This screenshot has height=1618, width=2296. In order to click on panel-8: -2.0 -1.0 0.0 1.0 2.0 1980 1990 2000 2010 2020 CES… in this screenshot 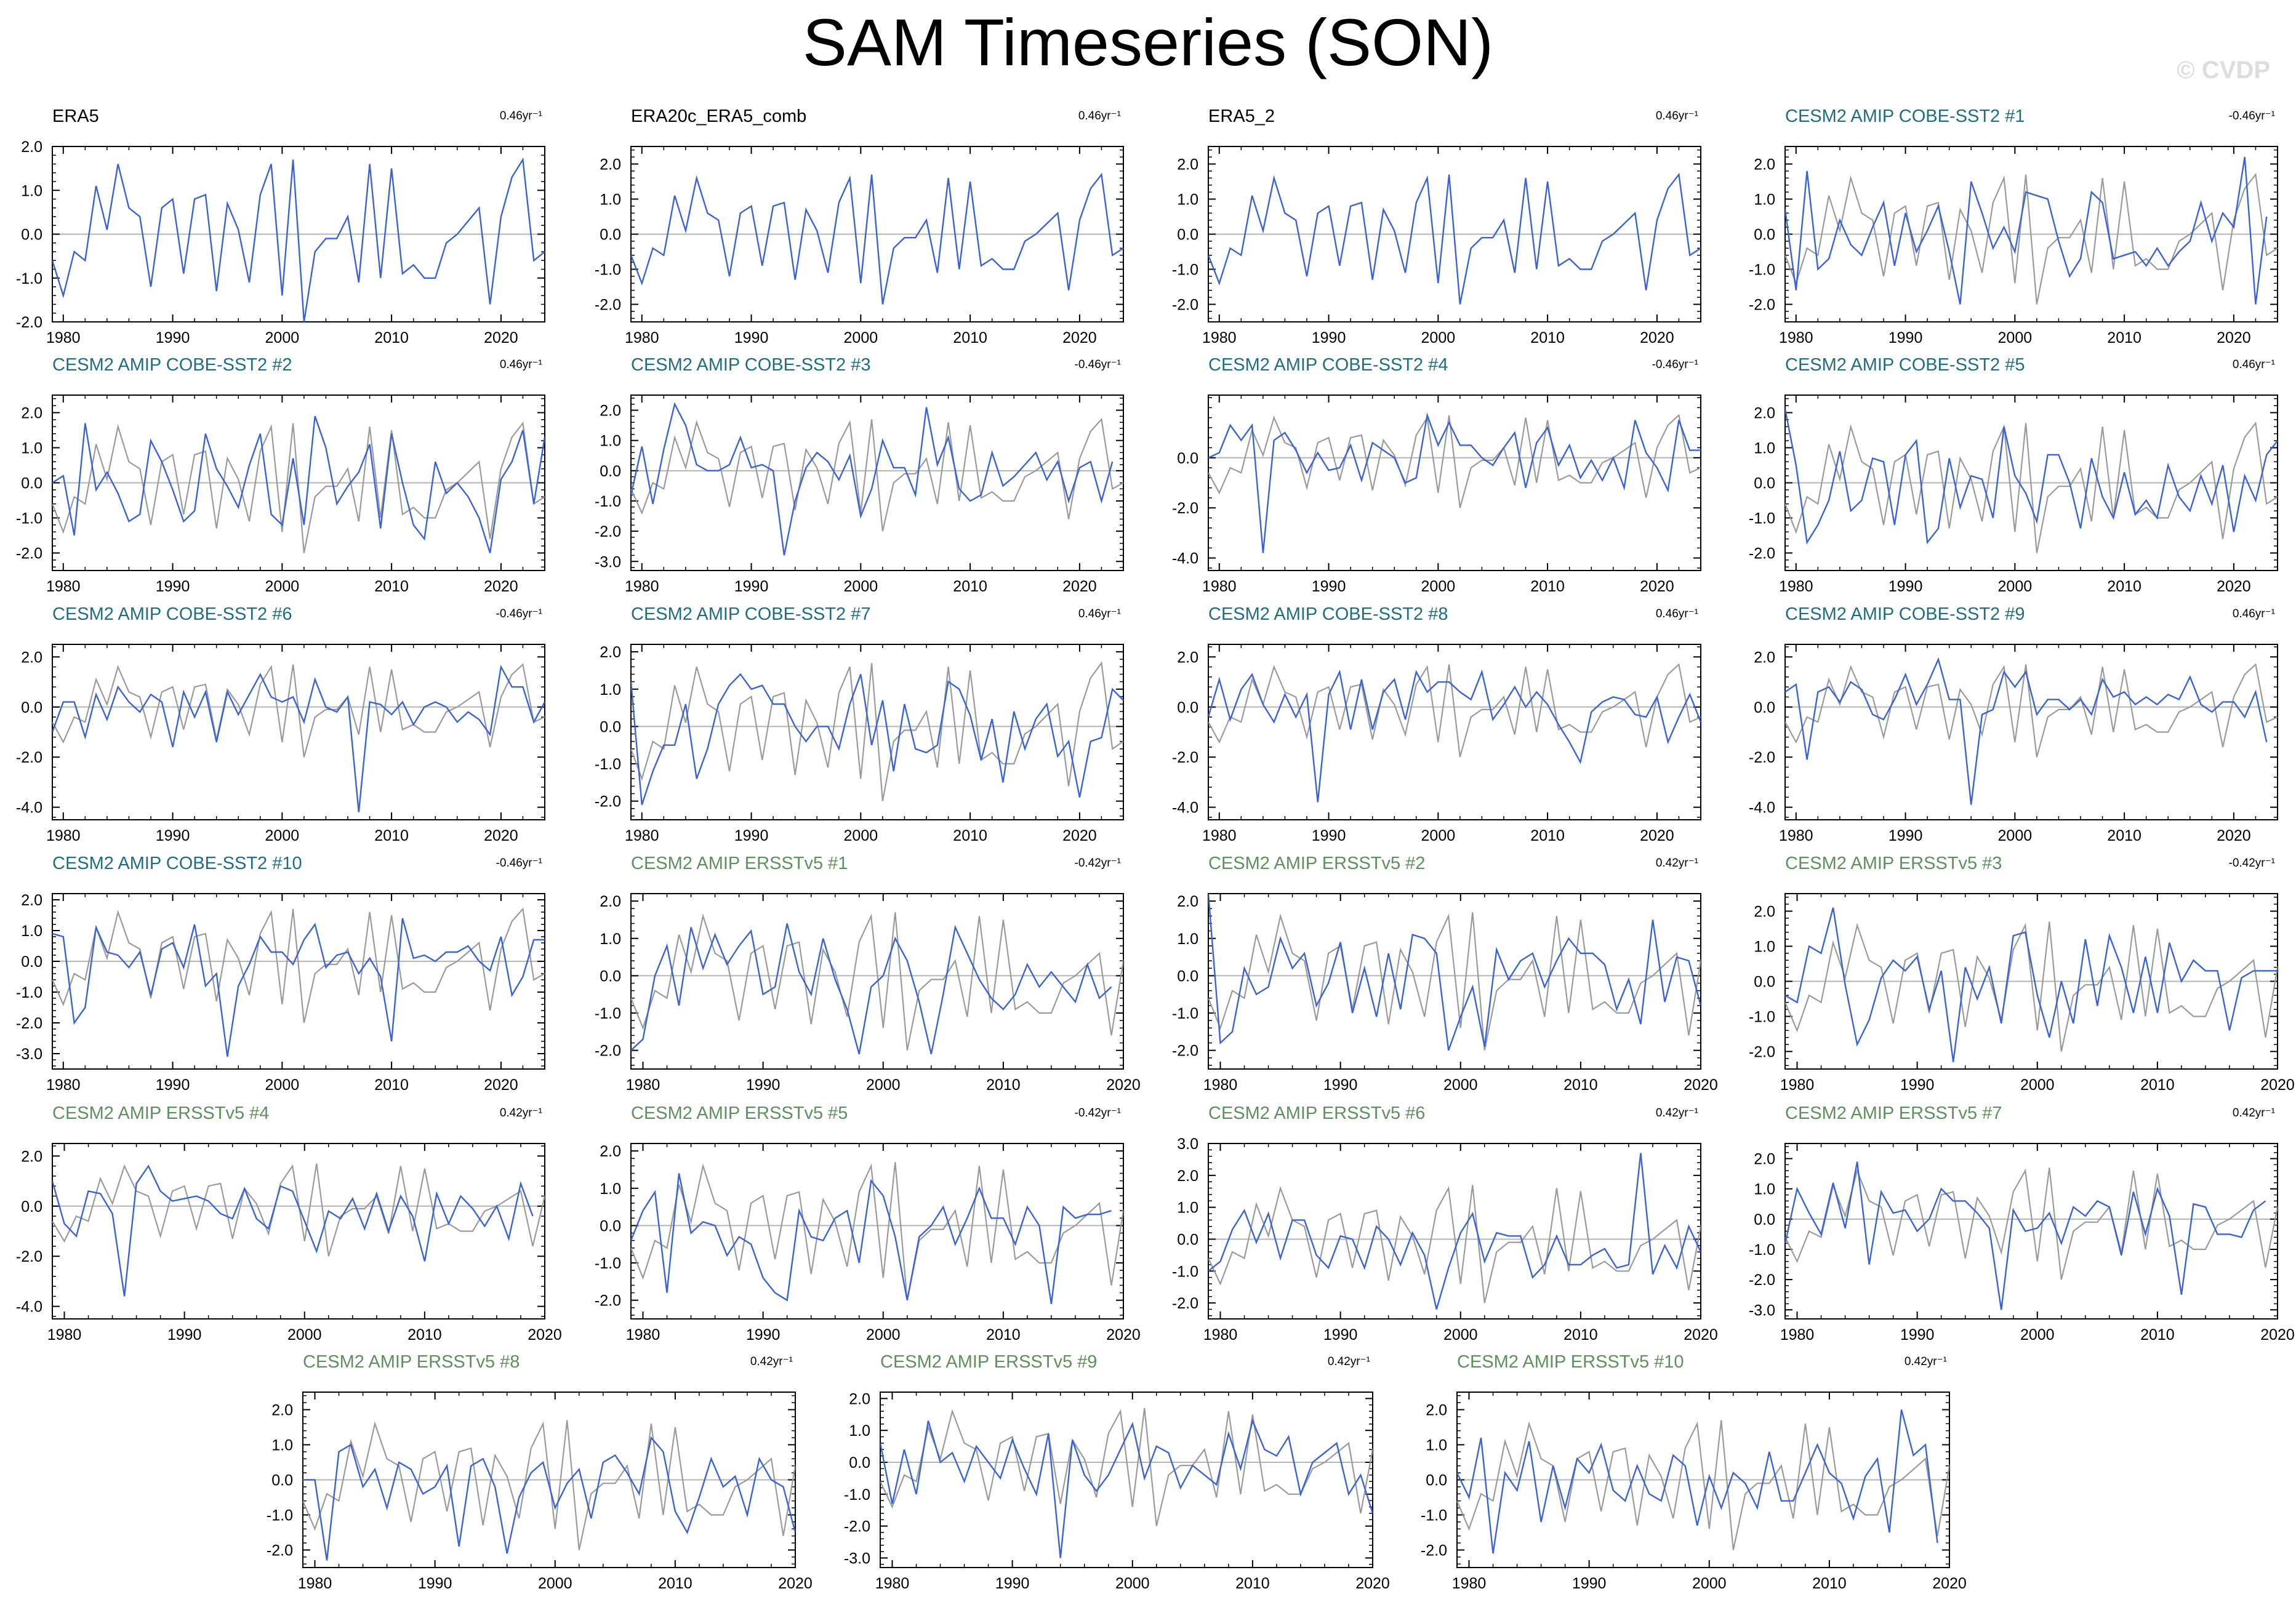, I will do `click(2013, 475)`.